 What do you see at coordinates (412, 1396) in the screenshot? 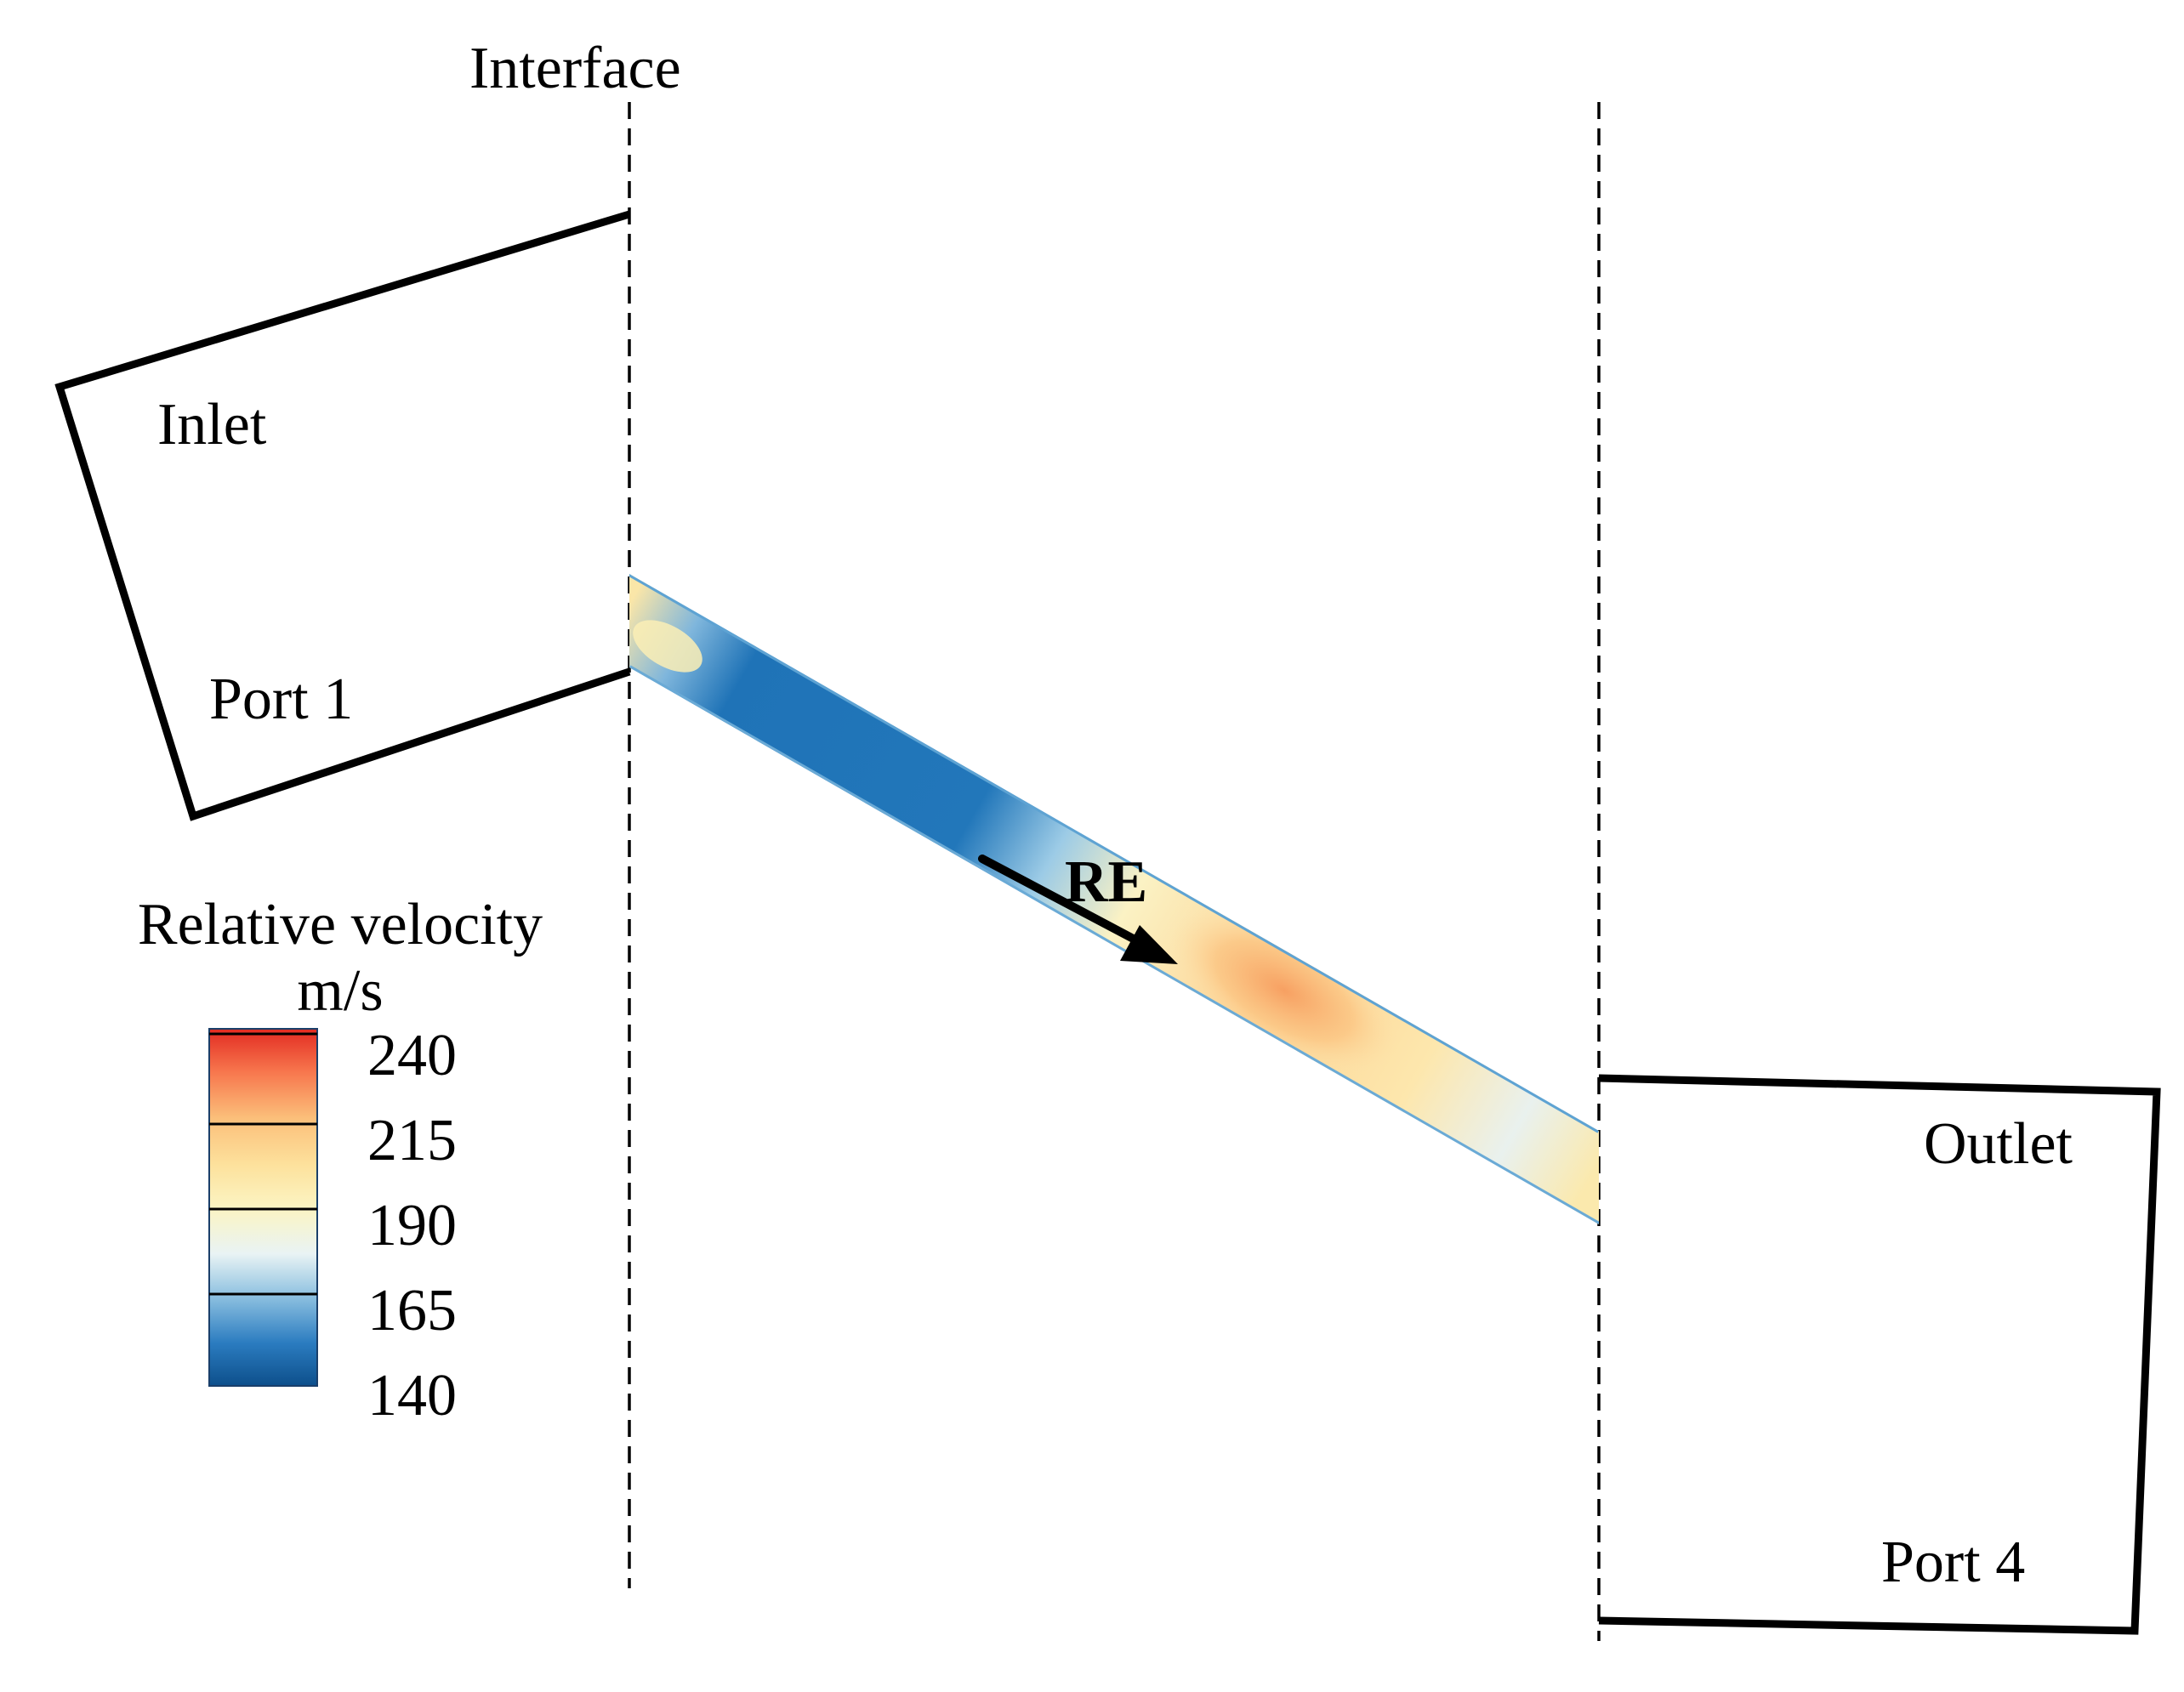
I see `legend-tick-label: 140` at bounding box center [412, 1396].